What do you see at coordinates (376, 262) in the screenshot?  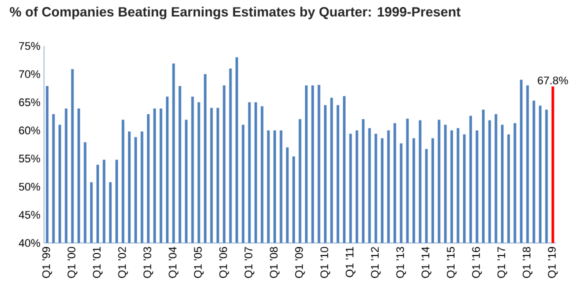 I see `x-tick-label: Q1 '12` at bounding box center [376, 262].